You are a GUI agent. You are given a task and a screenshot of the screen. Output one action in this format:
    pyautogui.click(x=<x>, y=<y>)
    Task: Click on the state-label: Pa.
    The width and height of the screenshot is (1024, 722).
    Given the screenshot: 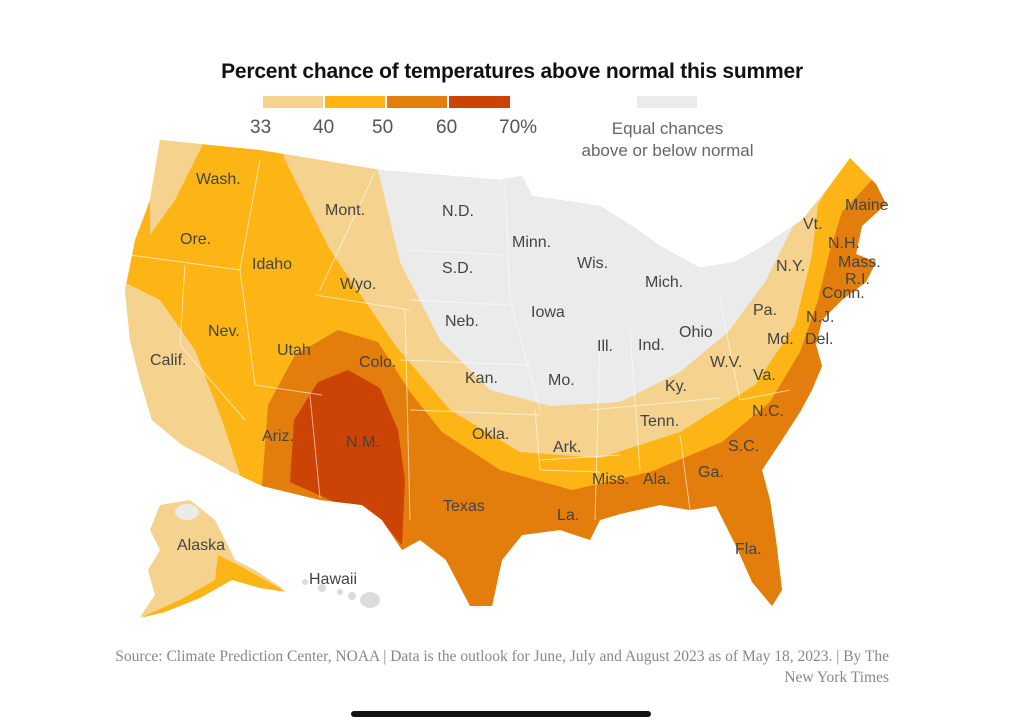 What is the action you would take?
    pyautogui.click(x=765, y=310)
    